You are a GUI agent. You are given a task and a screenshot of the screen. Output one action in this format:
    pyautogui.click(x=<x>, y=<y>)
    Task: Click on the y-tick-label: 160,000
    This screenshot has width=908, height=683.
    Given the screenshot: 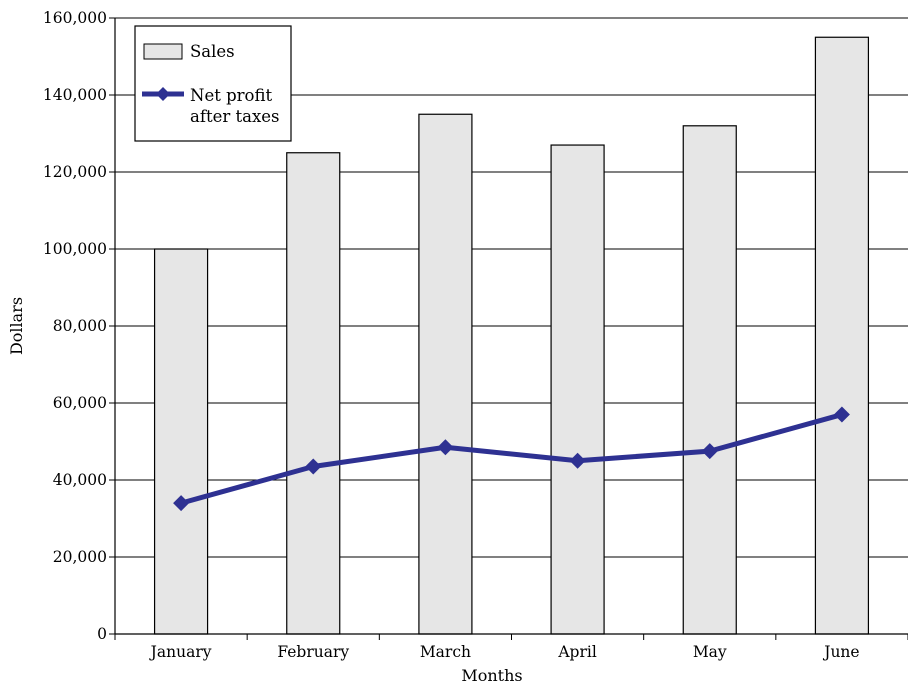 What is the action you would take?
    pyautogui.click(x=75, y=18)
    